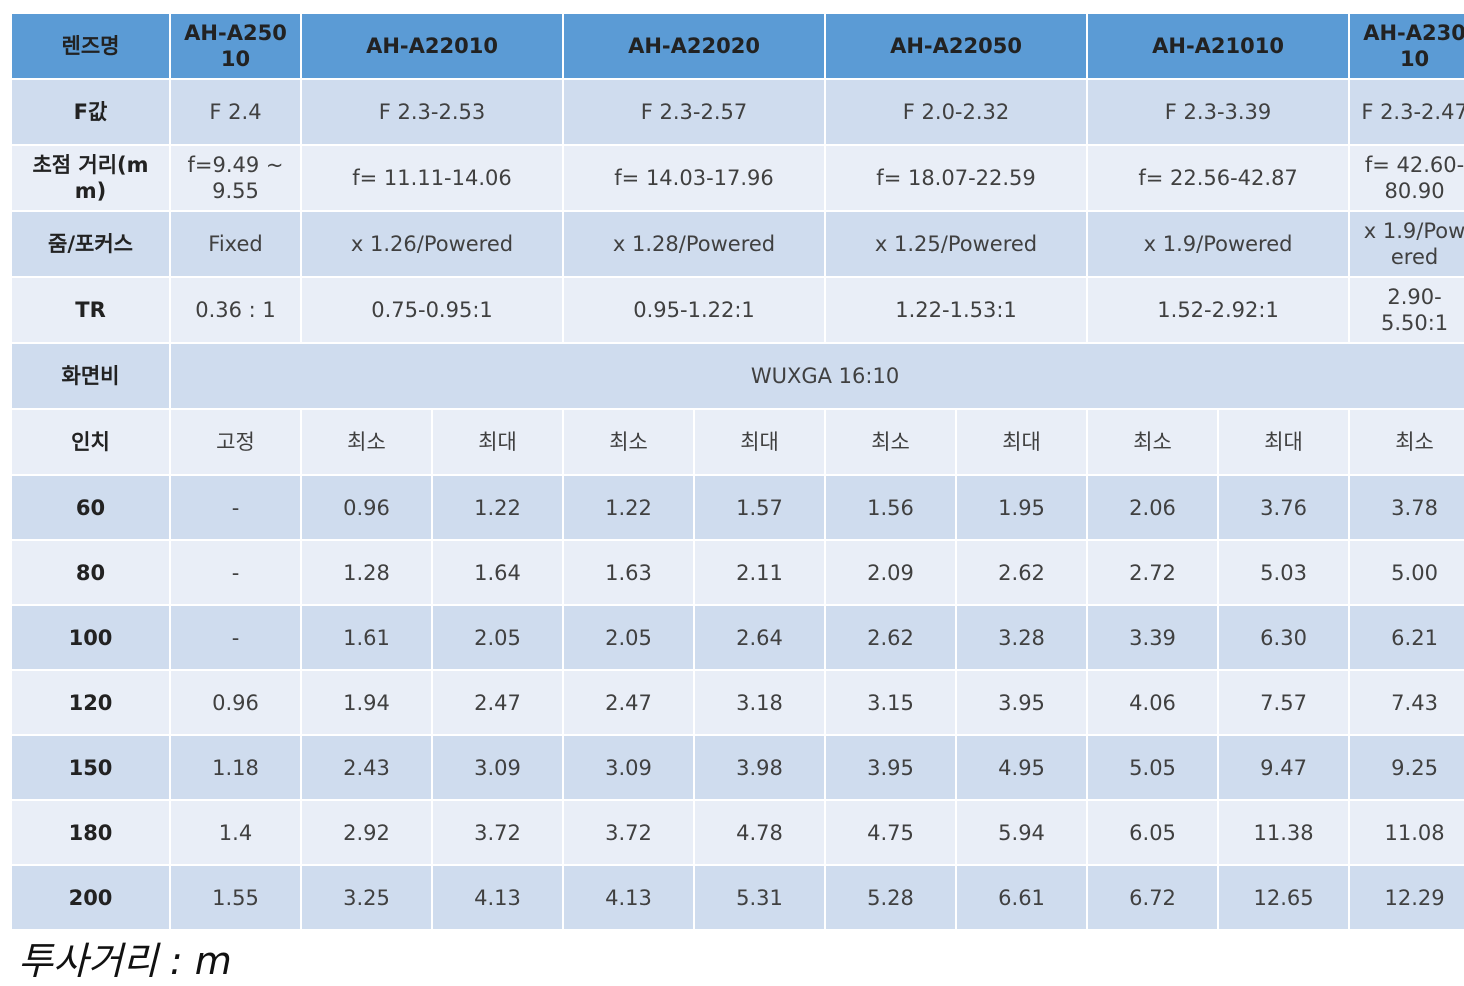 This screenshot has width=1464, height=986. What do you see at coordinates (694, 112) in the screenshot?
I see `spec-cell: F 2.3-2.57` at bounding box center [694, 112].